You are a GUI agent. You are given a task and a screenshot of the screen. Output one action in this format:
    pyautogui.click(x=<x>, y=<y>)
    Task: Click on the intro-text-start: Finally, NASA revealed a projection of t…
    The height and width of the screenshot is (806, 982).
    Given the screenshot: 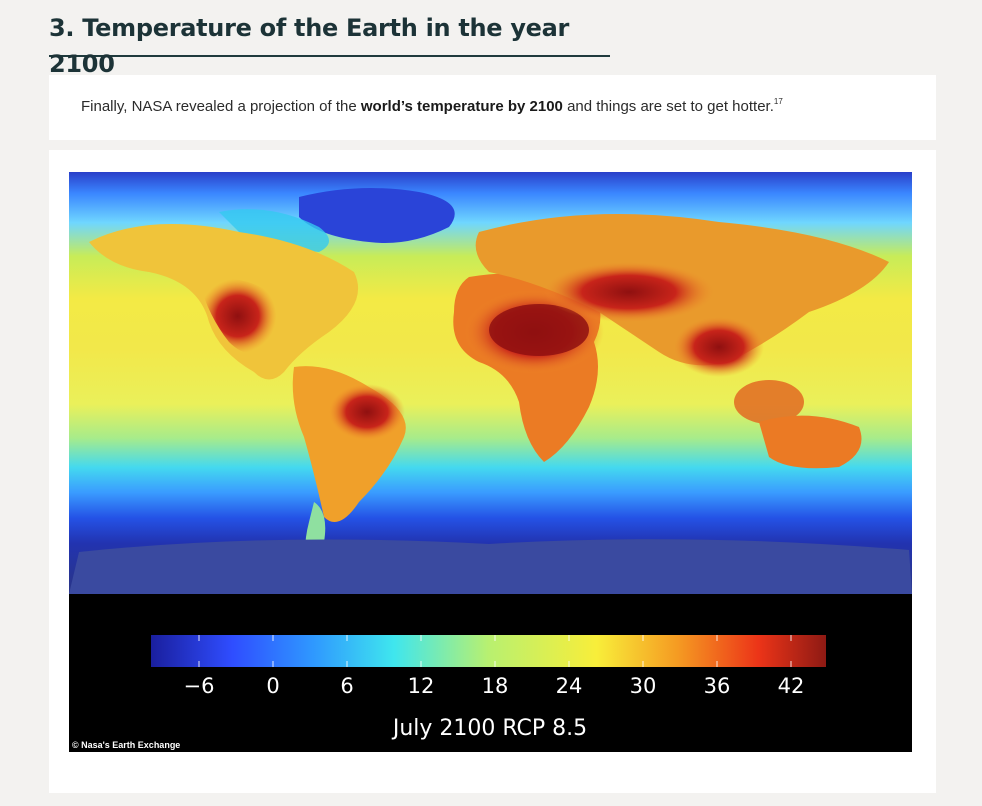 What is the action you would take?
    pyautogui.click(x=221, y=106)
    